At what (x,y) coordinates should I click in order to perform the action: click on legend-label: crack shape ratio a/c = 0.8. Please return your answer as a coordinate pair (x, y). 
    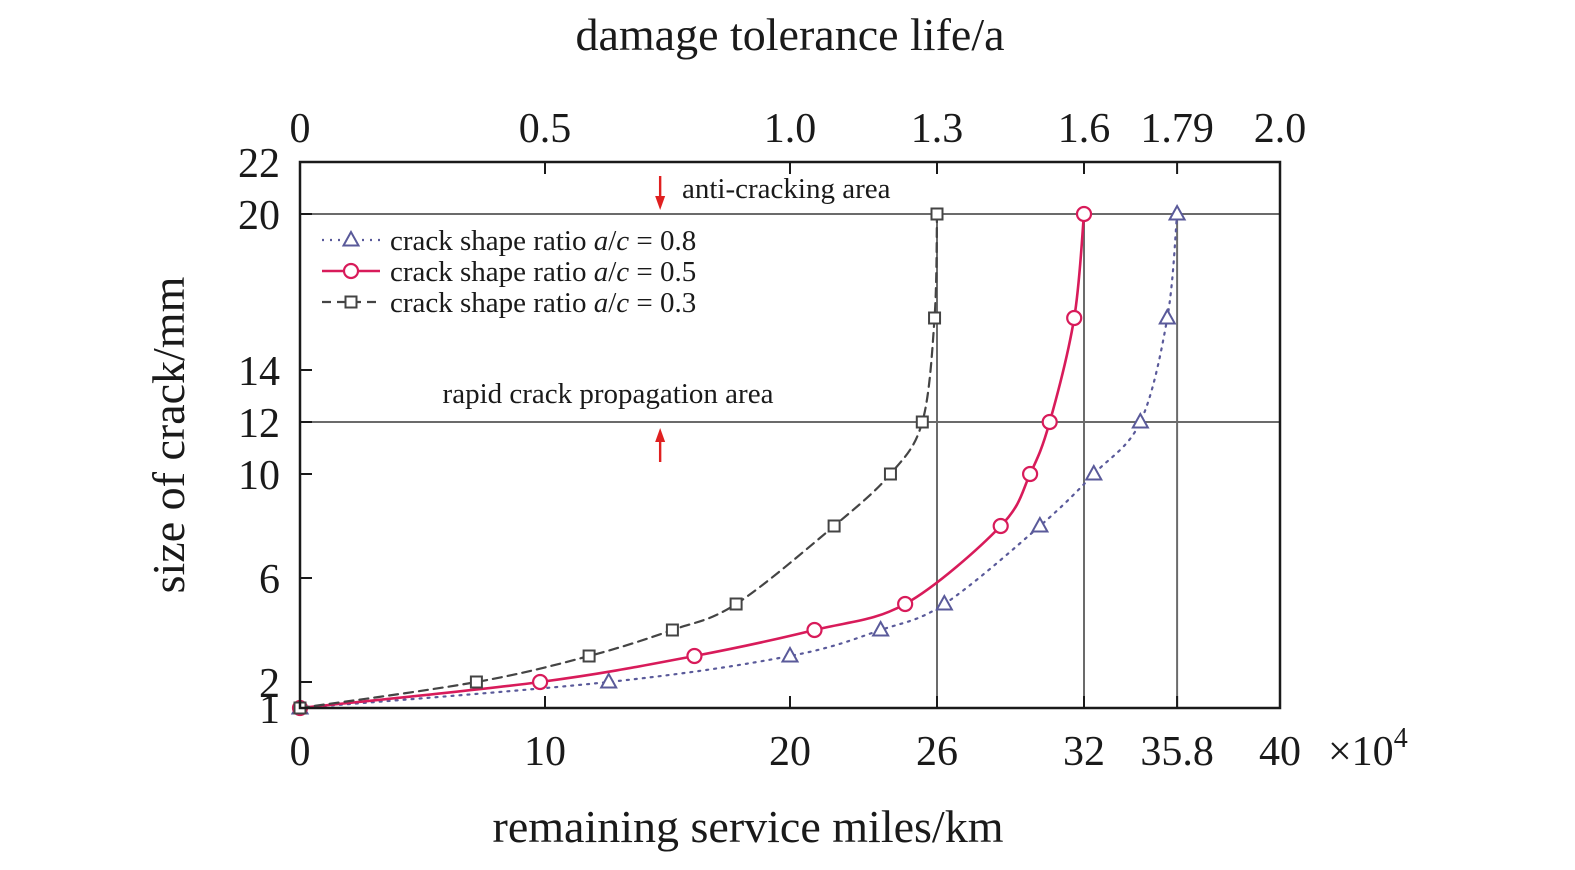
    Looking at the image, I should click on (543, 241).